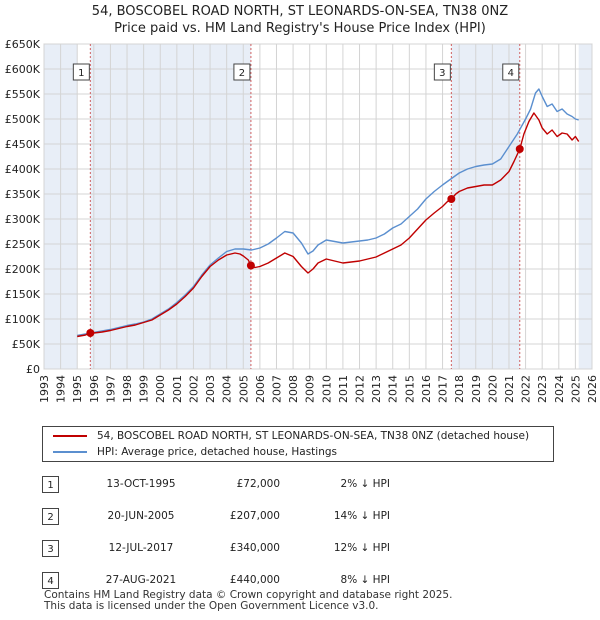 The height and width of the screenshot is (620, 600). Describe the element at coordinates (559, 389) in the screenshot. I see `x-tick-label: 2024` at that location.